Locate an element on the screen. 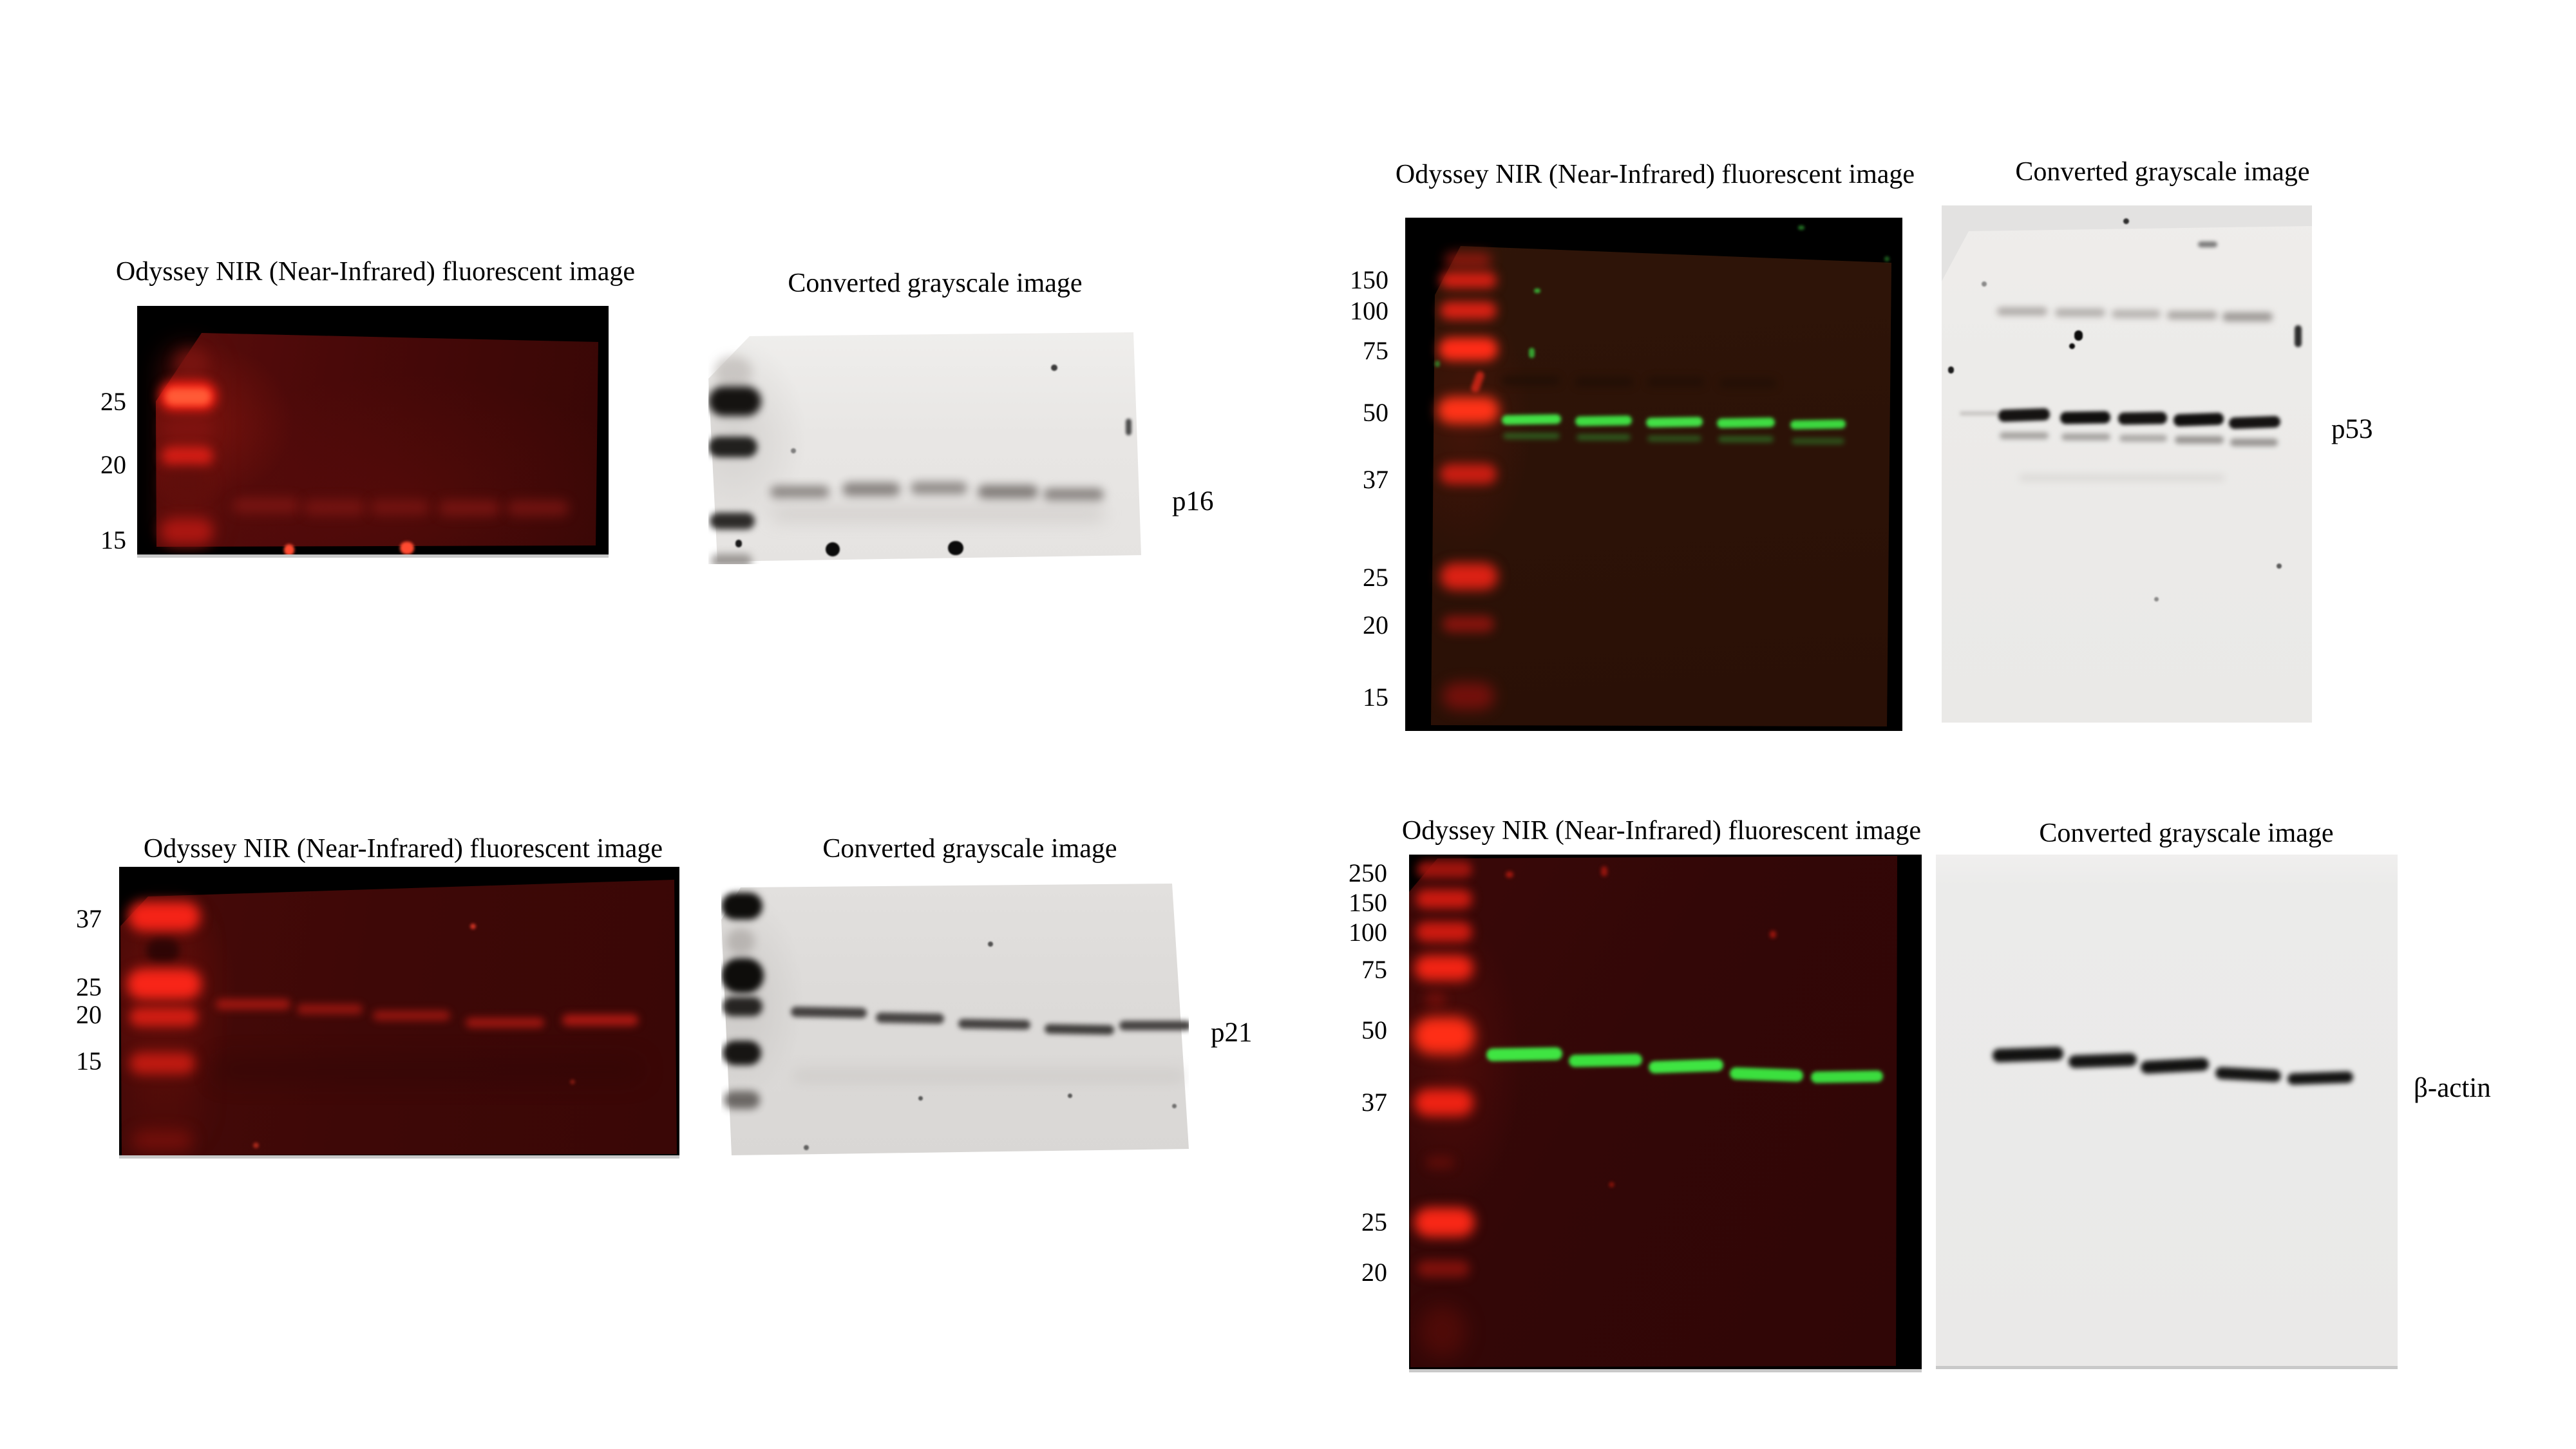 This screenshot has width=2576, height=1449. beta-actin-mw-ladder: 250 150 100 75 50 37 25 20 is located at coordinates (1355, 1112).